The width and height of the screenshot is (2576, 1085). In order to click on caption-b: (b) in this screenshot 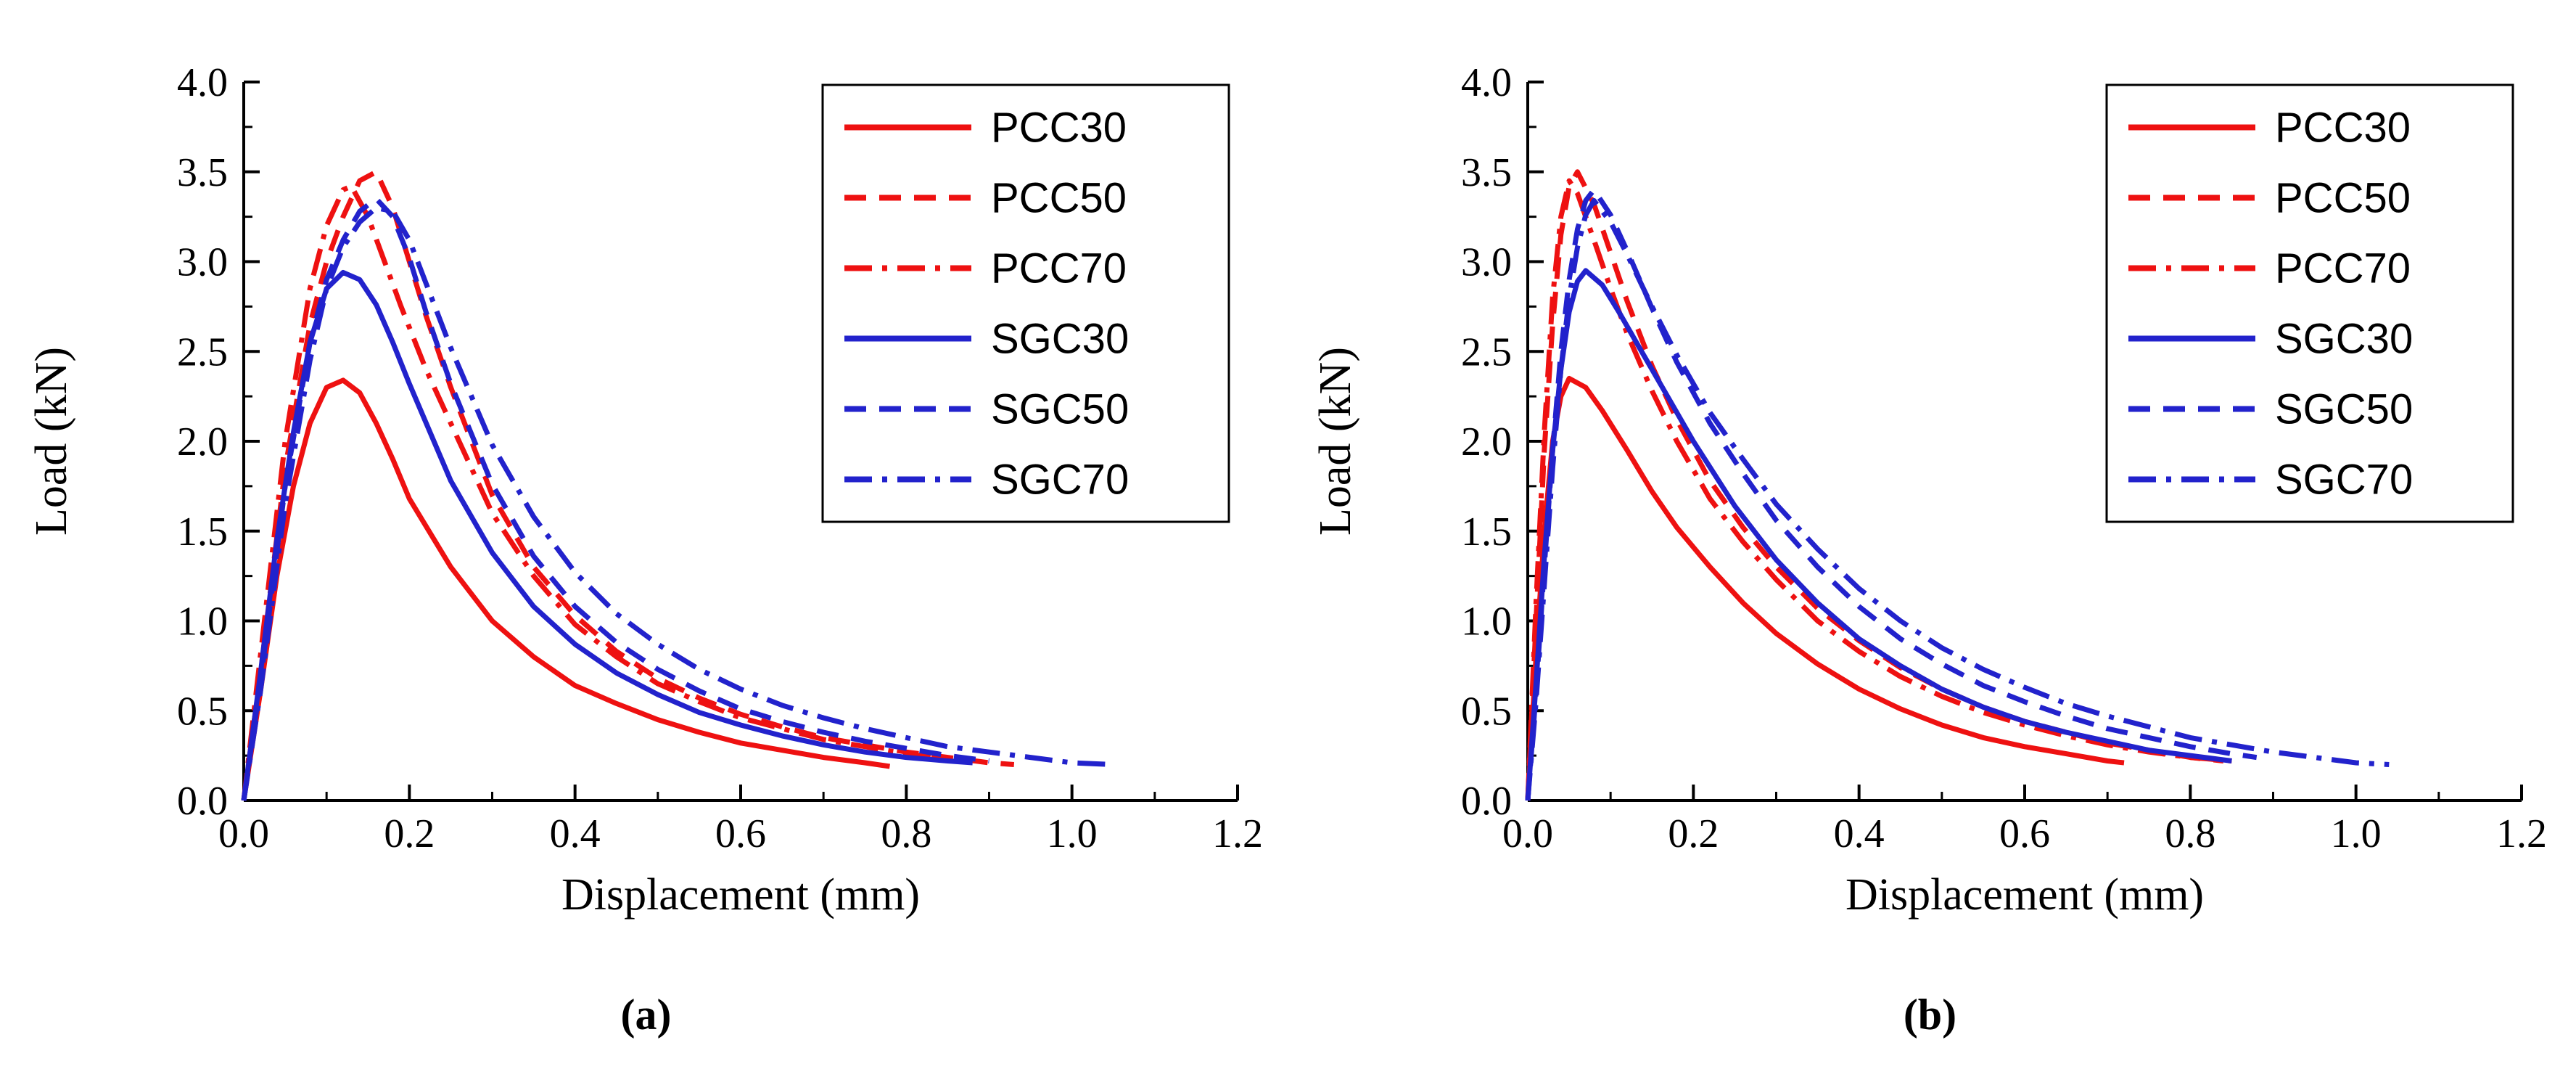, I will do `click(1930, 1015)`.